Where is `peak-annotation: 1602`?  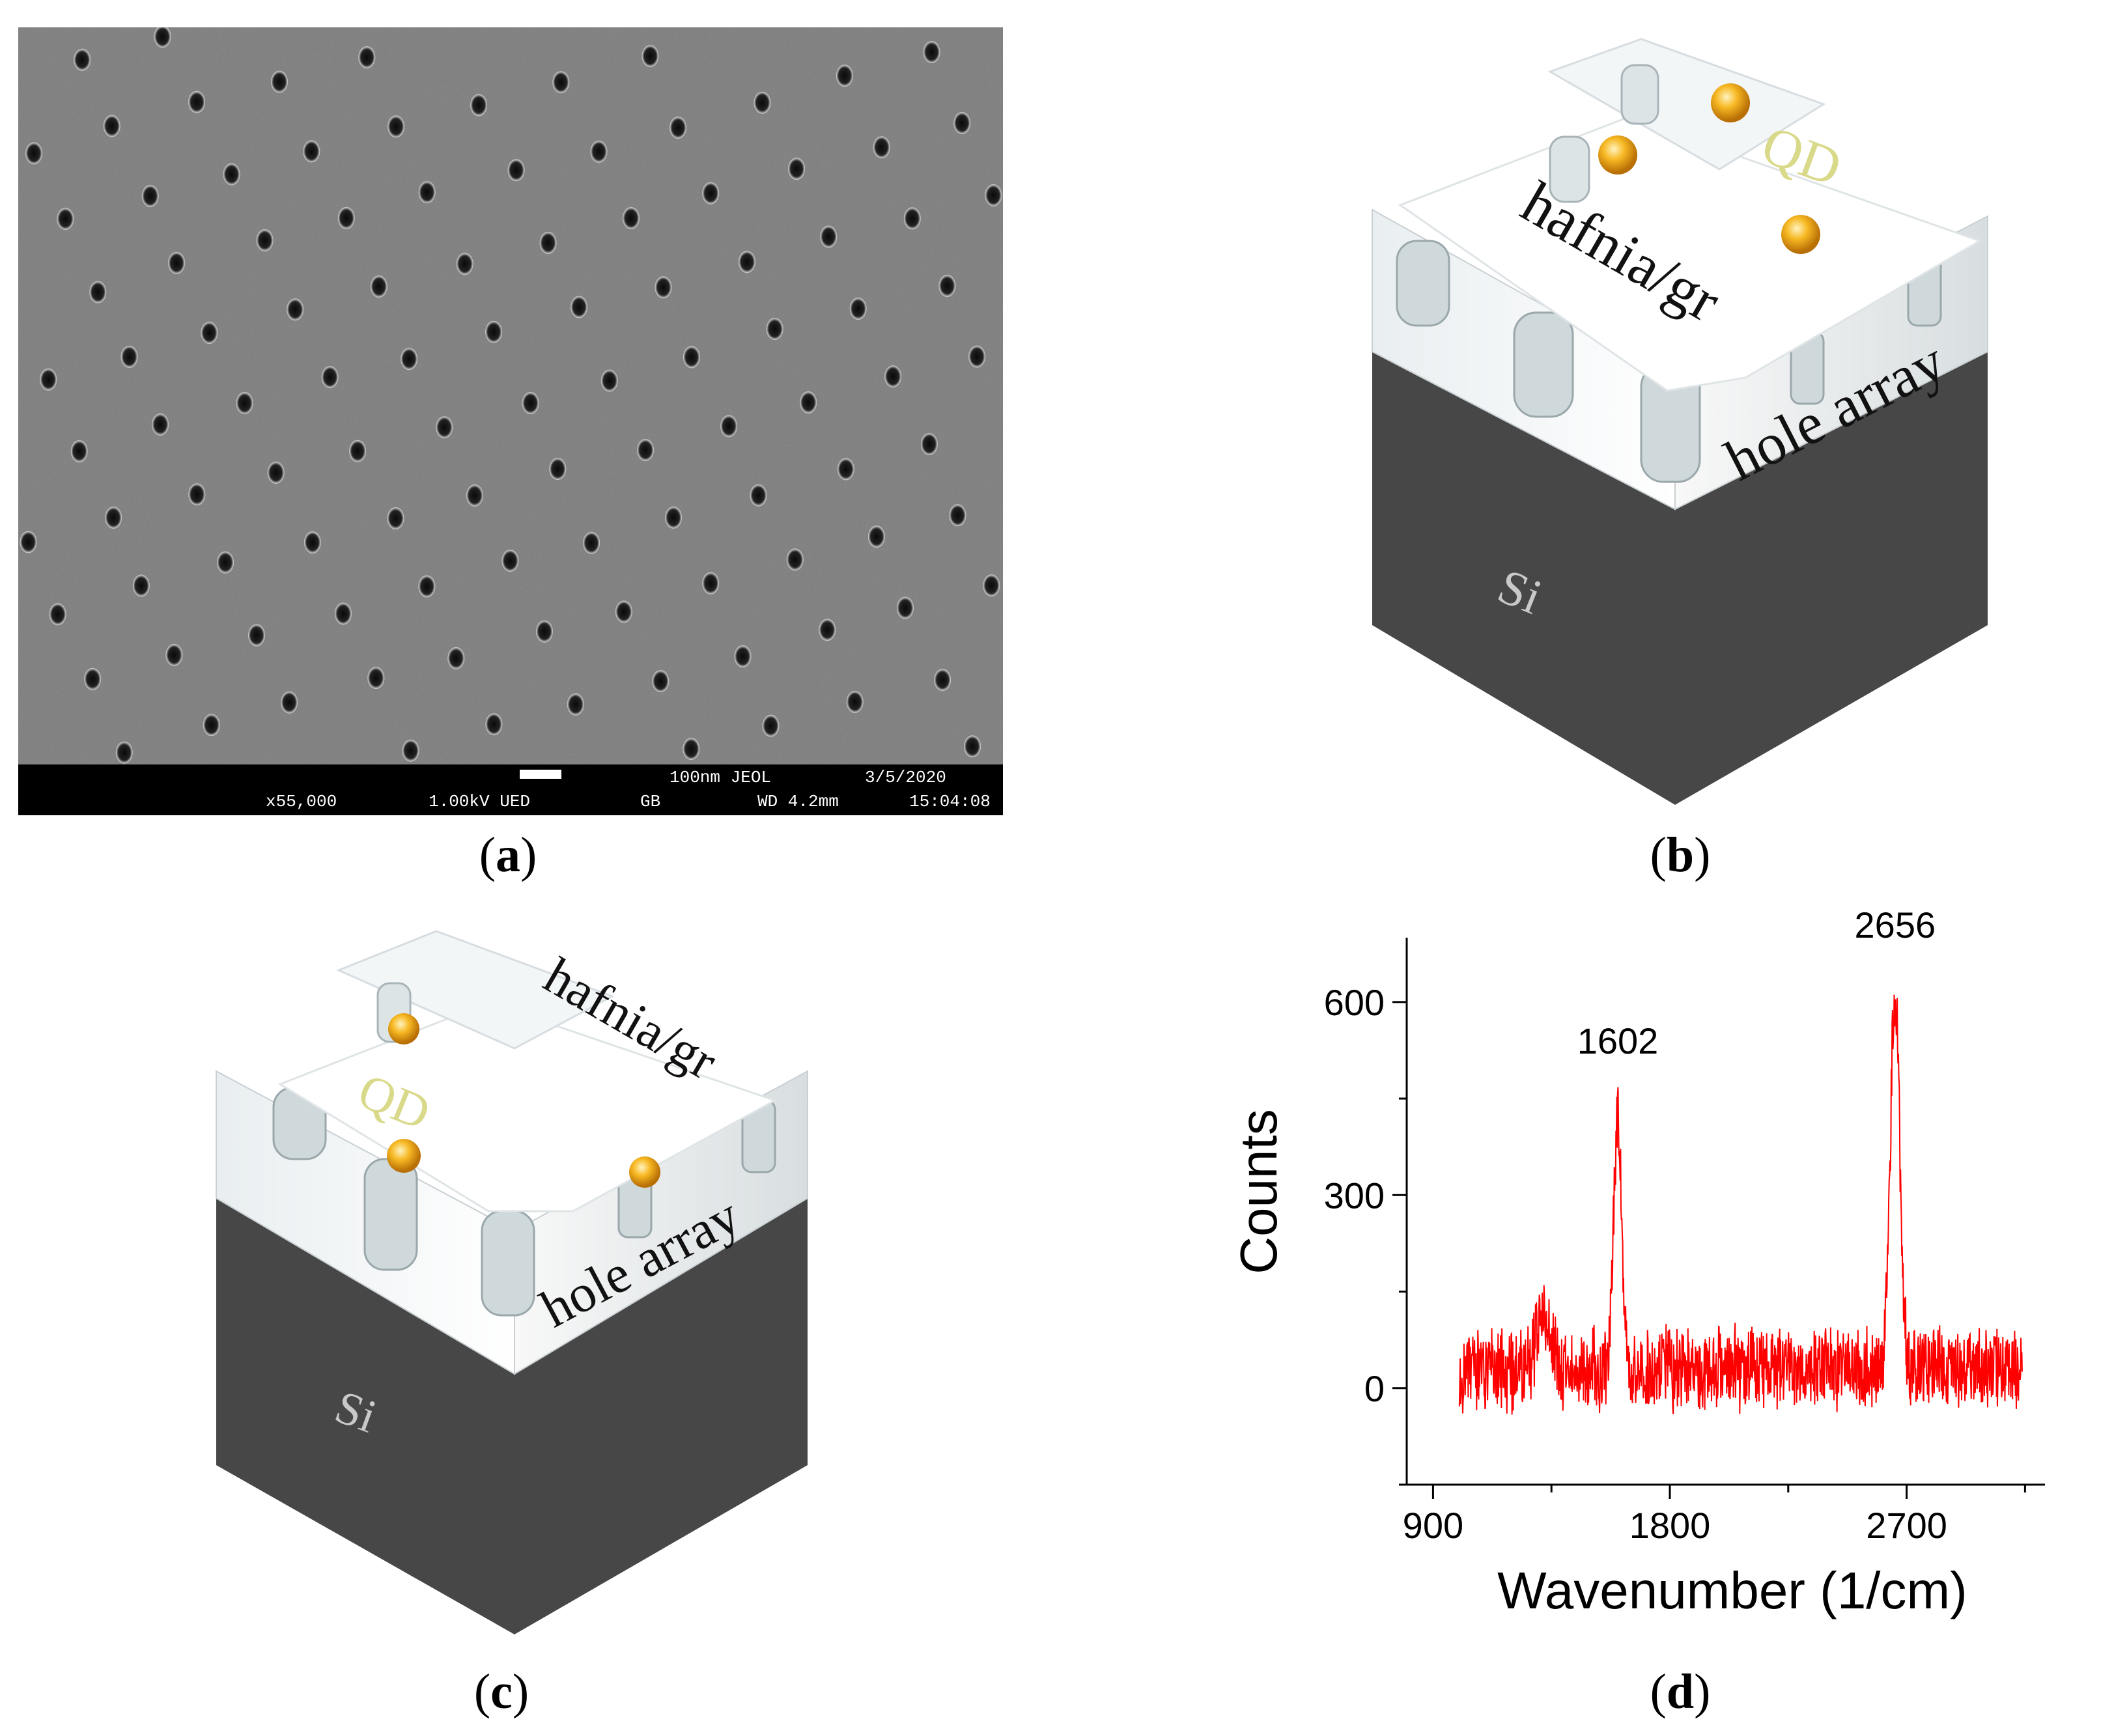
peak-annotation: 1602 is located at coordinates (1618, 1041).